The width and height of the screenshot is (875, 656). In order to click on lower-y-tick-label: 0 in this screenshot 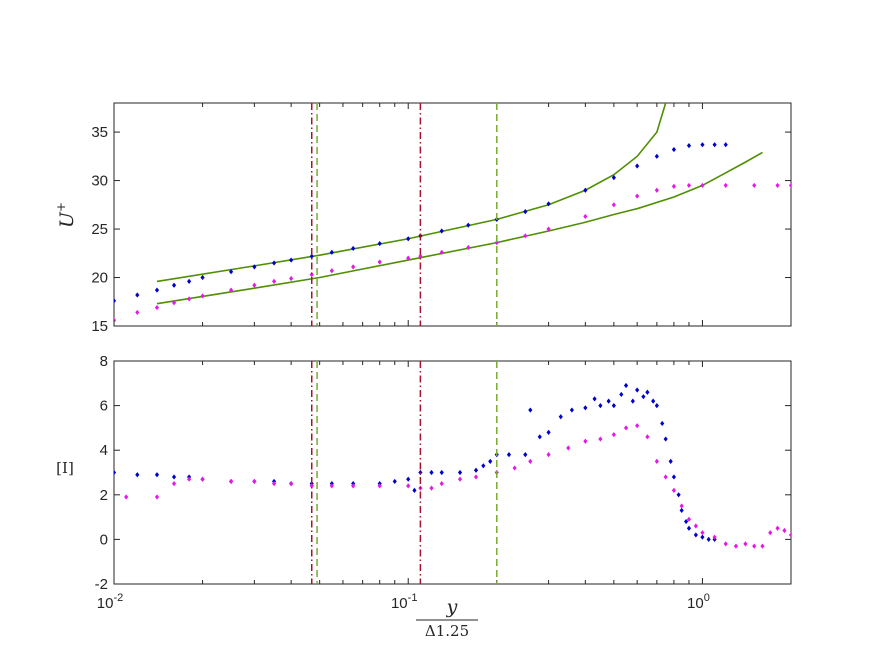, I will do `click(104, 539)`.